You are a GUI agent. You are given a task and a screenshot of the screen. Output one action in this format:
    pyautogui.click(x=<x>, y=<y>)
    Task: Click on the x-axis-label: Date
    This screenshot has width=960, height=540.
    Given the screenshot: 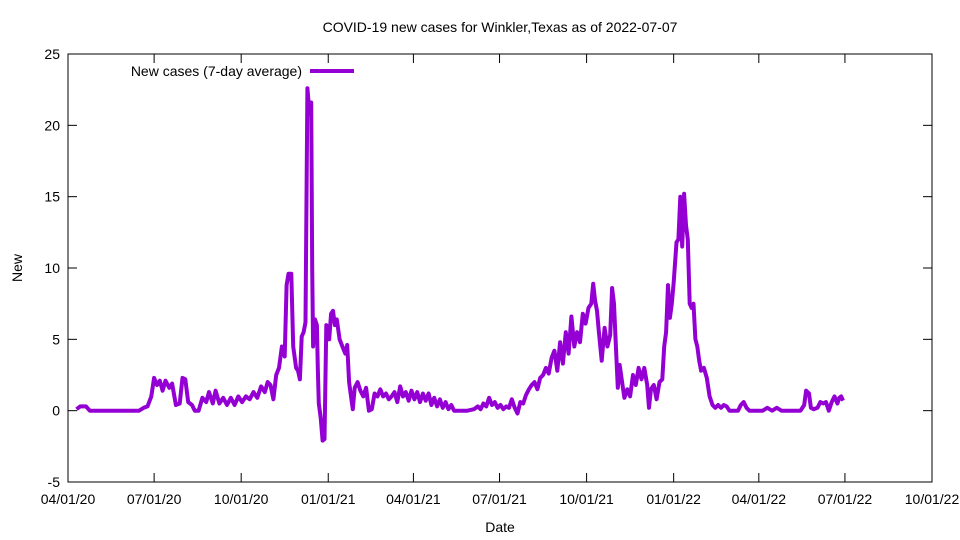 What is the action you would take?
    pyautogui.click(x=500, y=527)
    